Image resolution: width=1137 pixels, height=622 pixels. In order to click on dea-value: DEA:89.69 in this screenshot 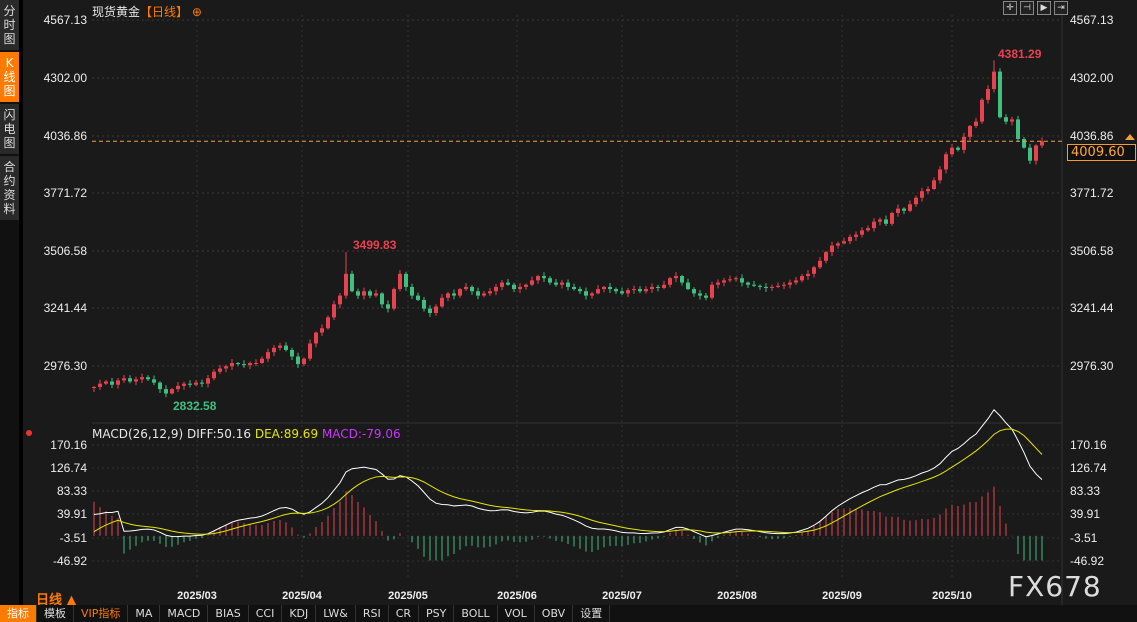, I will do `click(286, 434)`.